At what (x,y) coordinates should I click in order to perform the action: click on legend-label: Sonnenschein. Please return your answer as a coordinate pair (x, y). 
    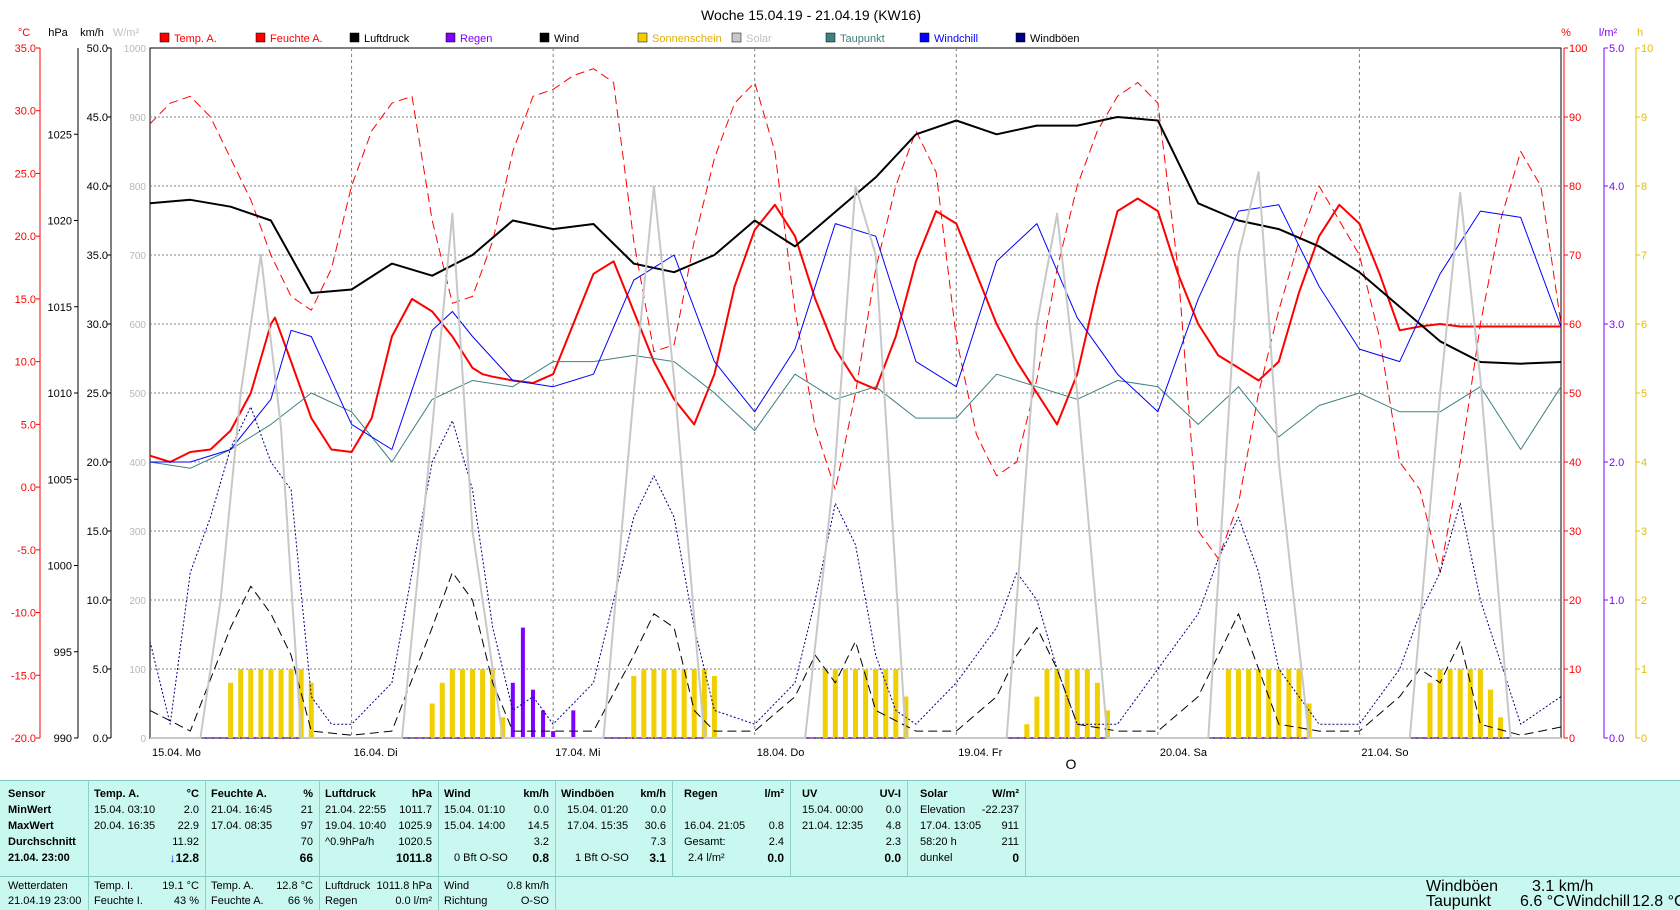
    Looking at the image, I should click on (687, 39).